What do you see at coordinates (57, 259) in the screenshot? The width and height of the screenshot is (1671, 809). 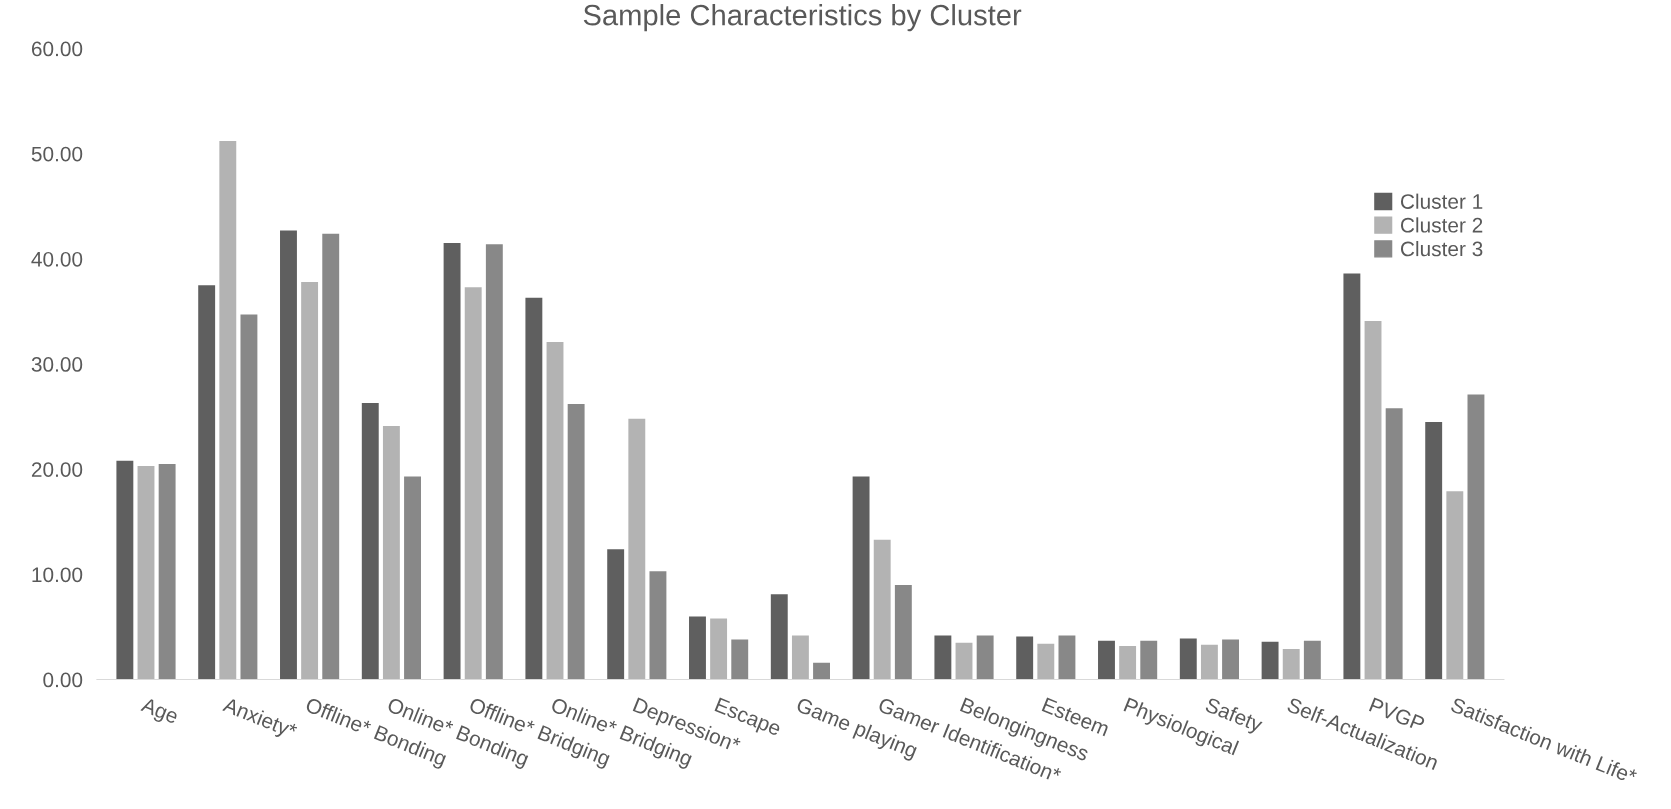 I see `y-tick-label: 40.00` at bounding box center [57, 259].